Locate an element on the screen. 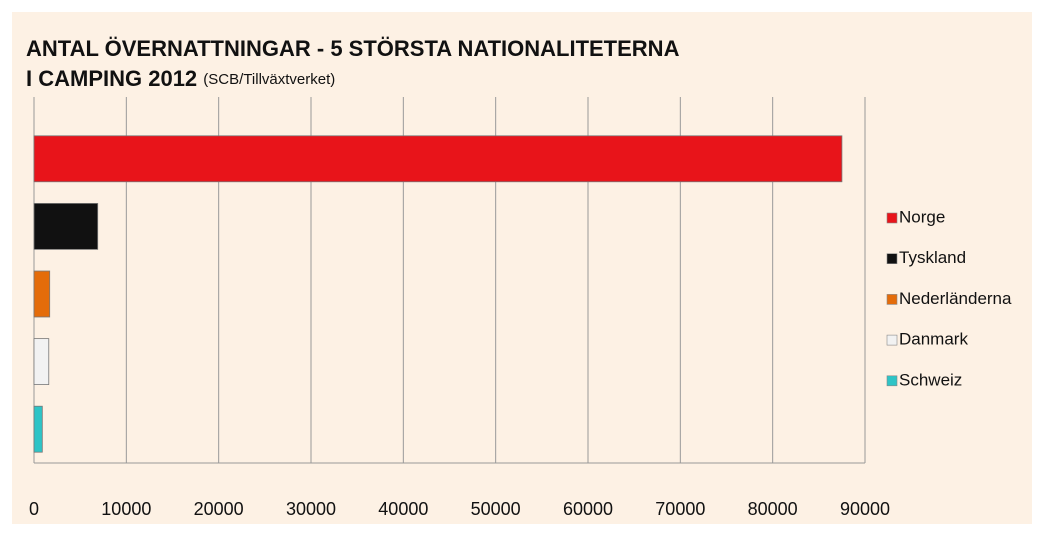 The height and width of the screenshot is (534, 1044). x-tick-label: 30000 is located at coordinates (311, 509).